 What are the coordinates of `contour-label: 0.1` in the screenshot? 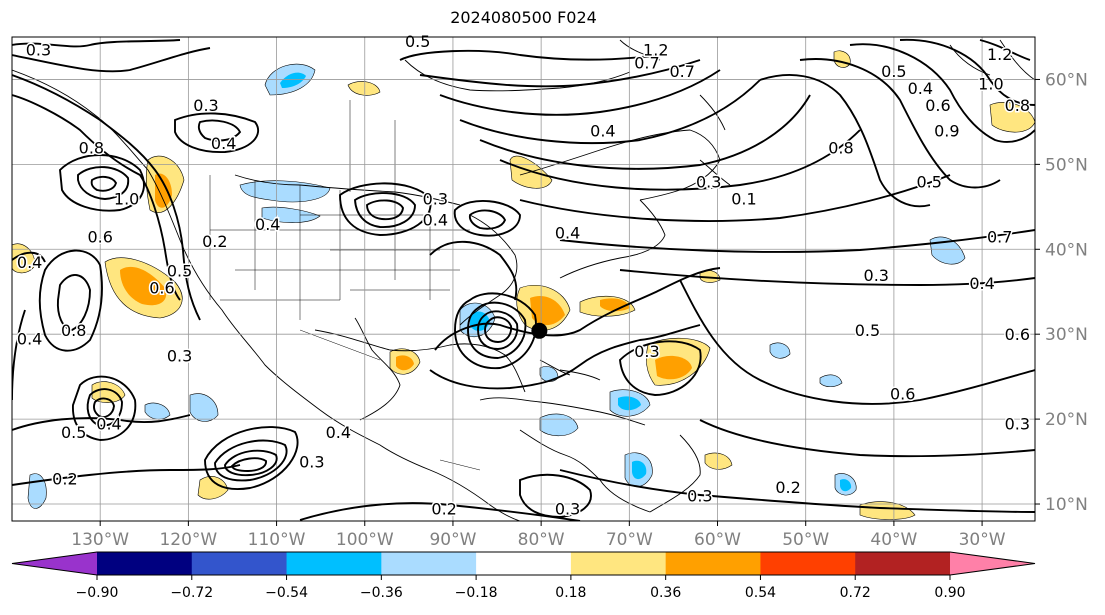 It's located at (743, 198).